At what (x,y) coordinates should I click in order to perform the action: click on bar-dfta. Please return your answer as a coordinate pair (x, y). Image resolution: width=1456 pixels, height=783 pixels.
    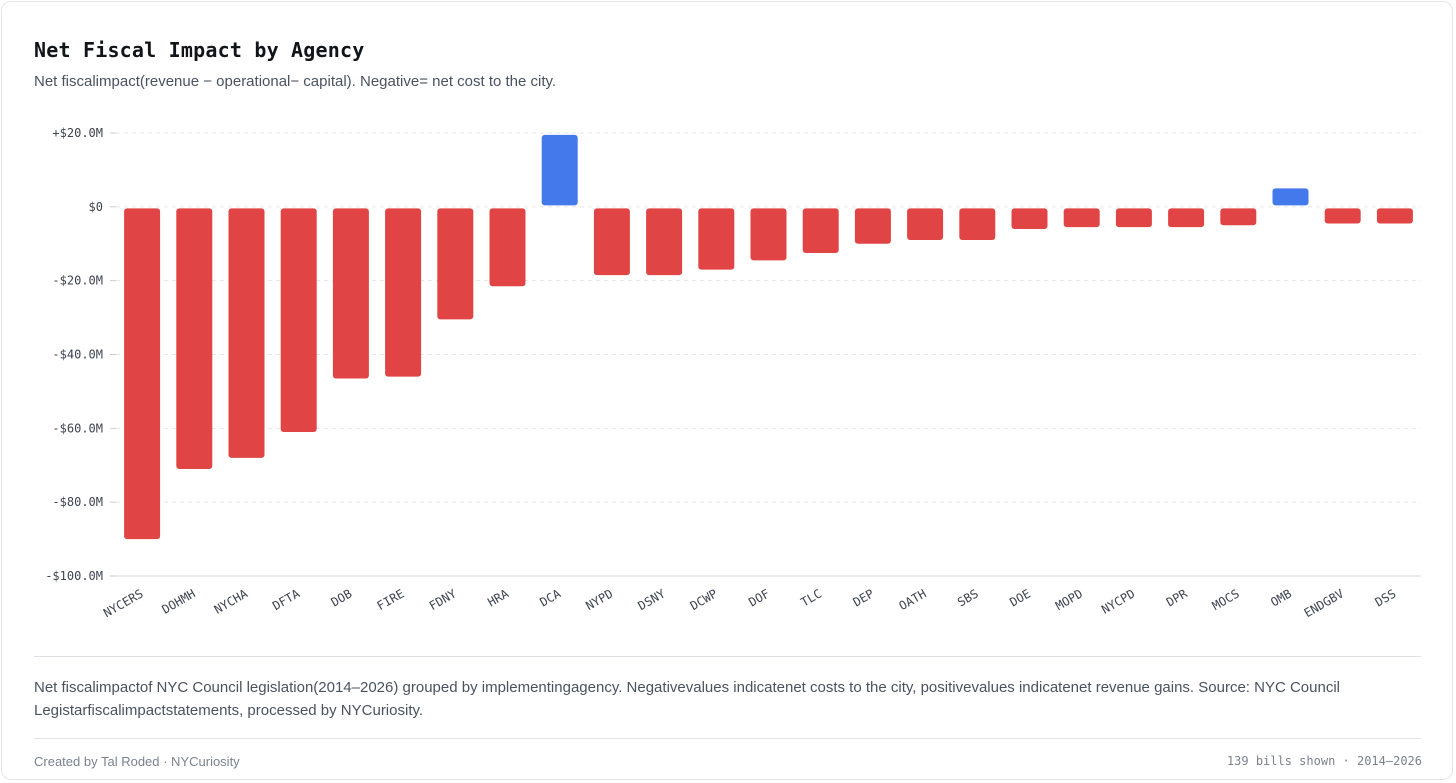
    Looking at the image, I should click on (298, 320).